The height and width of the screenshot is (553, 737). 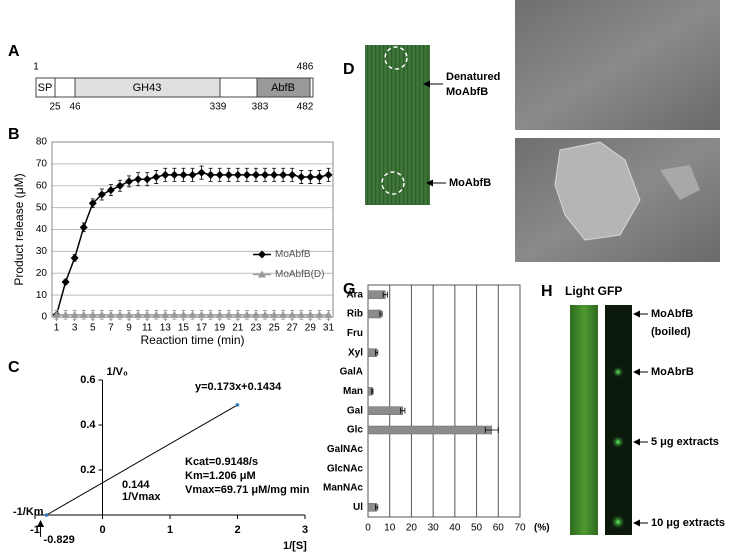 What do you see at coordinates (390, 528) in the screenshot?
I see `x-tick-label: 10` at bounding box center [390, 528].